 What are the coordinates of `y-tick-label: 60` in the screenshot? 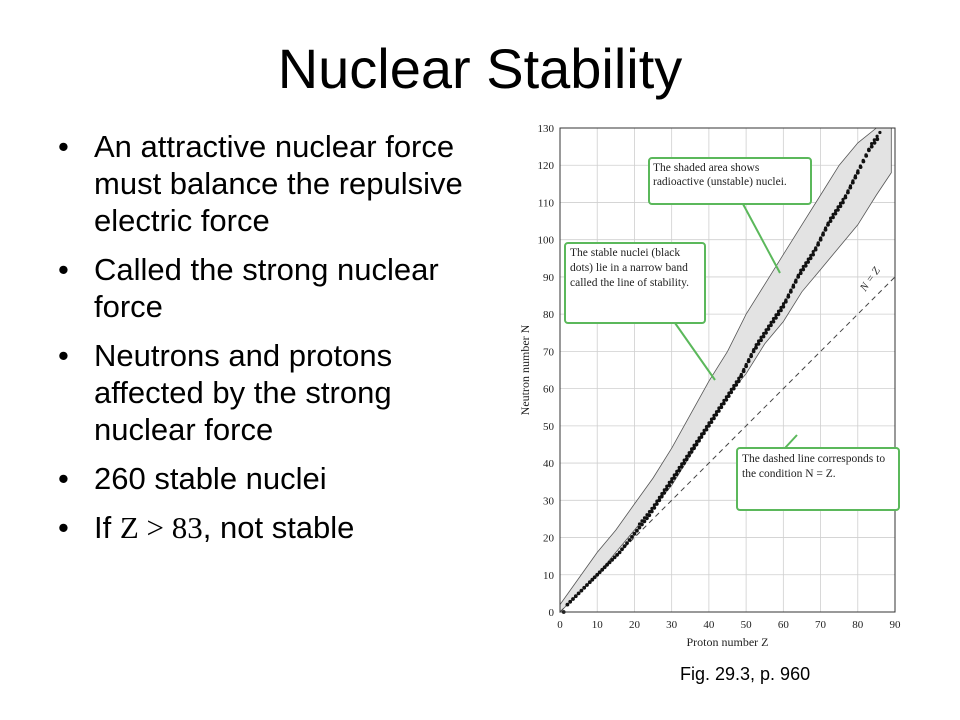 It's located at (549, 390).